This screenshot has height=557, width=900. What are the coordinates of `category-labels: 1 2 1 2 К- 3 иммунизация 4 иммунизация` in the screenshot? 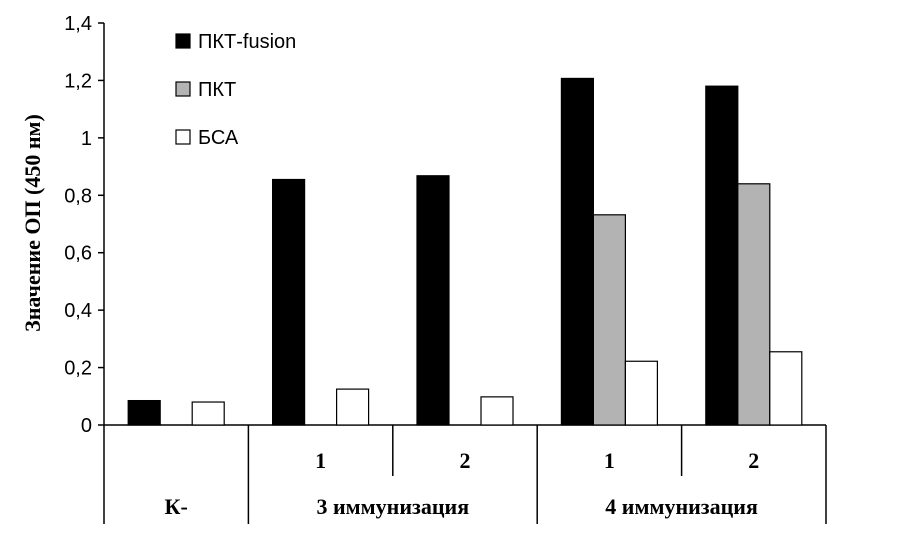 It's located at (462, 483).